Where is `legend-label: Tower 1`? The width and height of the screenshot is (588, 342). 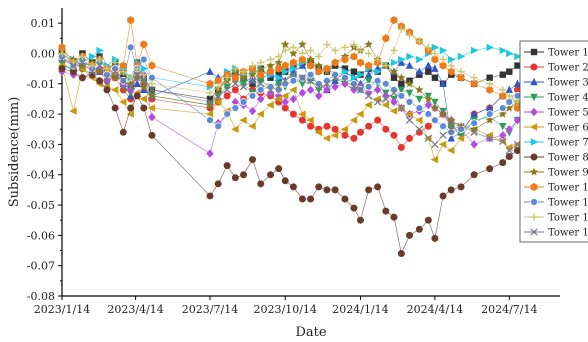
legend-label: Tower 1 is located at coordinates (568, 53).